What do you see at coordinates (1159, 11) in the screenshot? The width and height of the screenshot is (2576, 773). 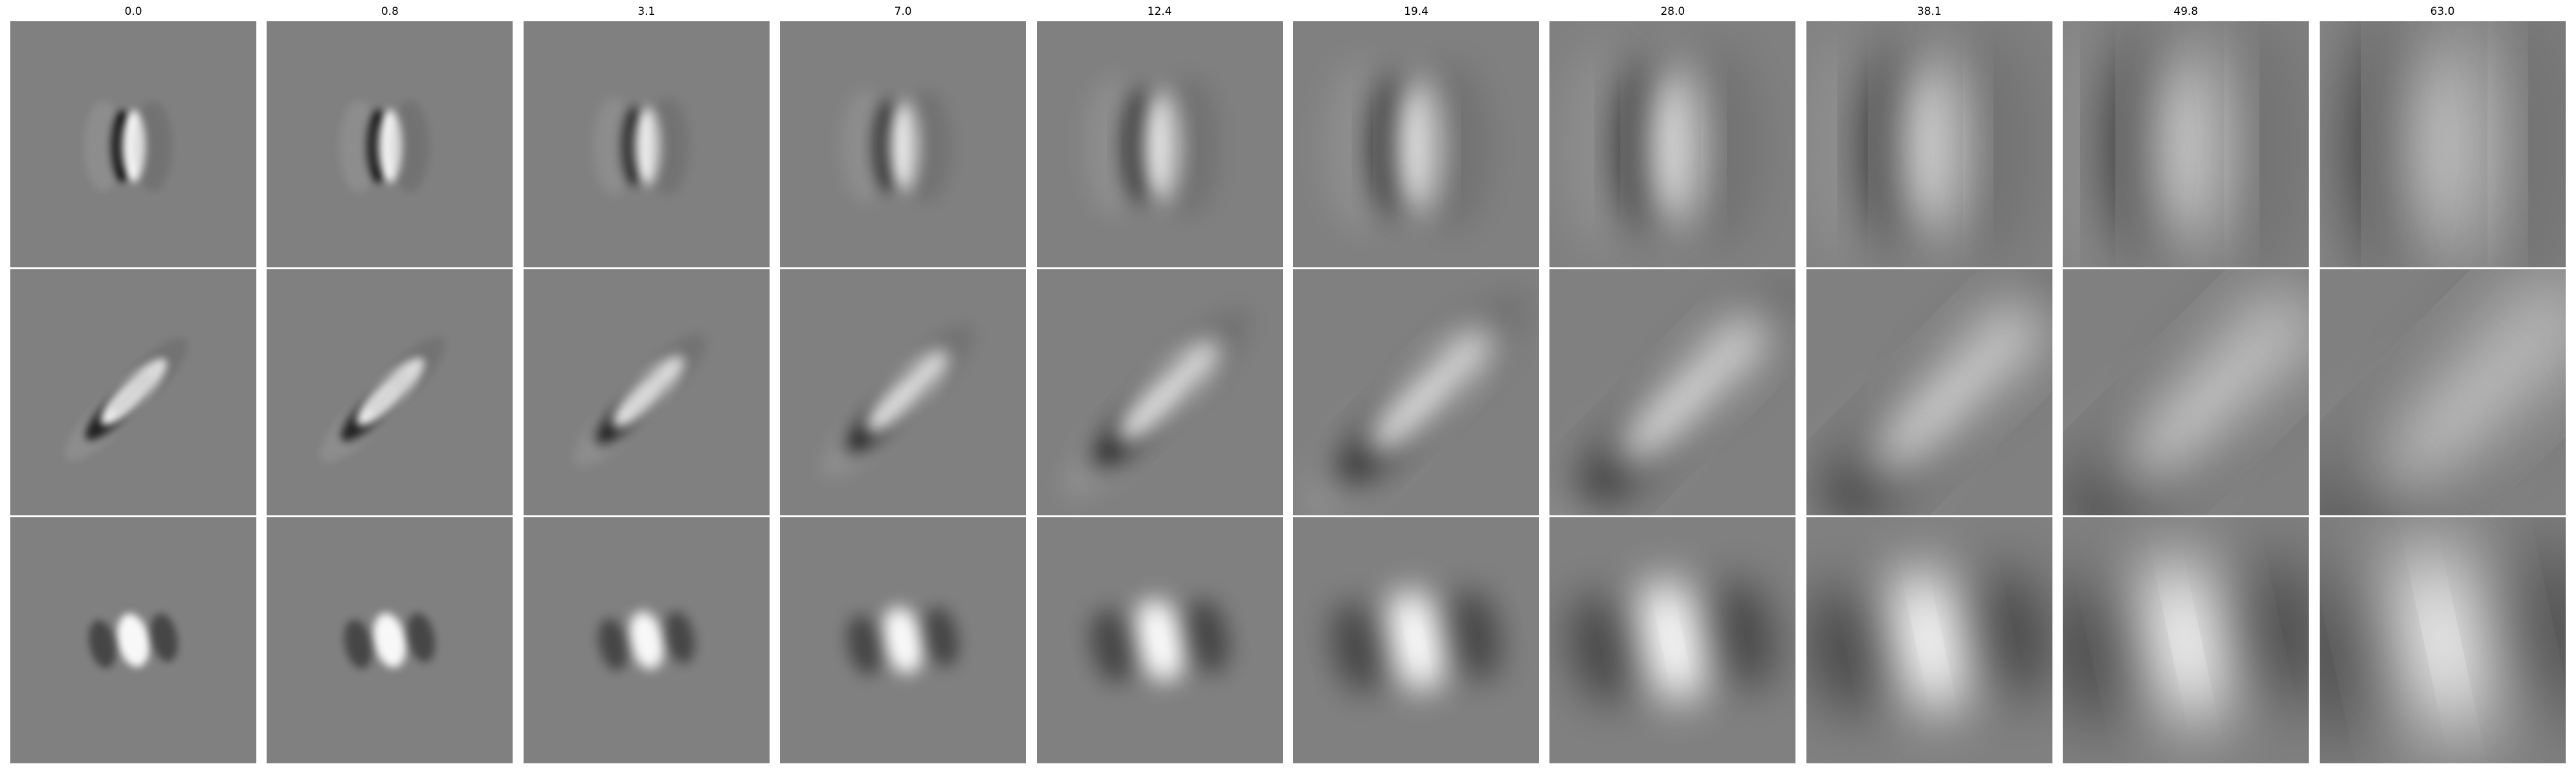 I see `column-title: 12.4` at bounding box center [1159, 11].